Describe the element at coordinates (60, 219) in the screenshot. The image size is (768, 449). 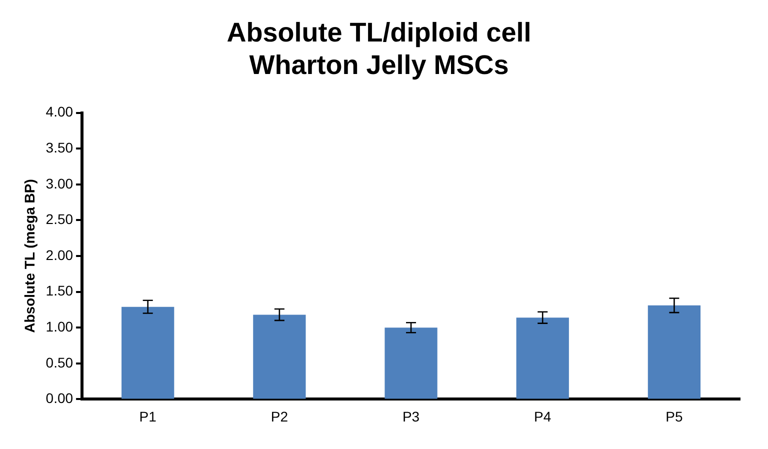
I see `y-tick-label: 2.50` at that location.